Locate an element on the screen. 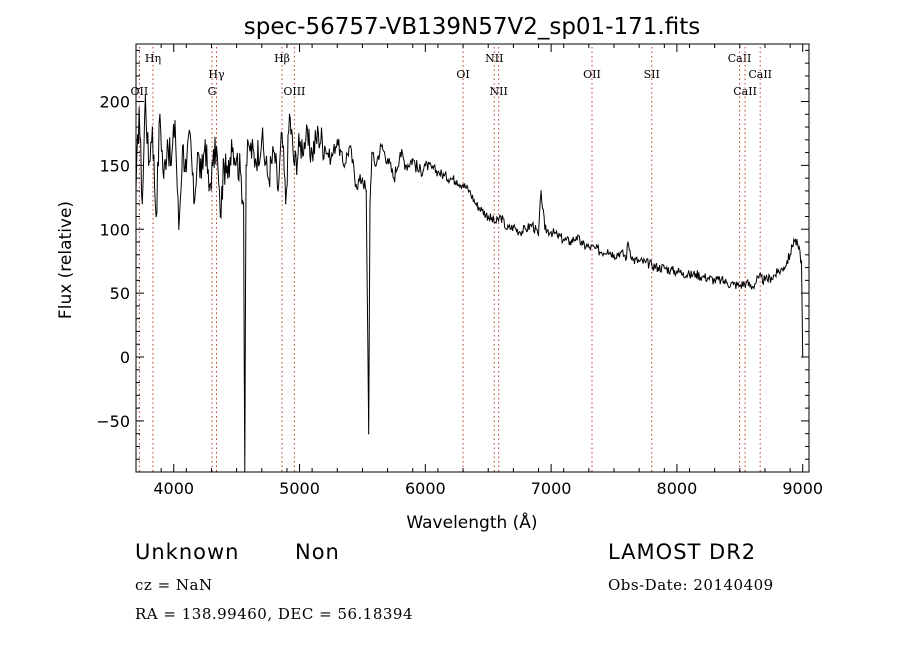  line-marker-label: G is located at coordinates (212, 91).